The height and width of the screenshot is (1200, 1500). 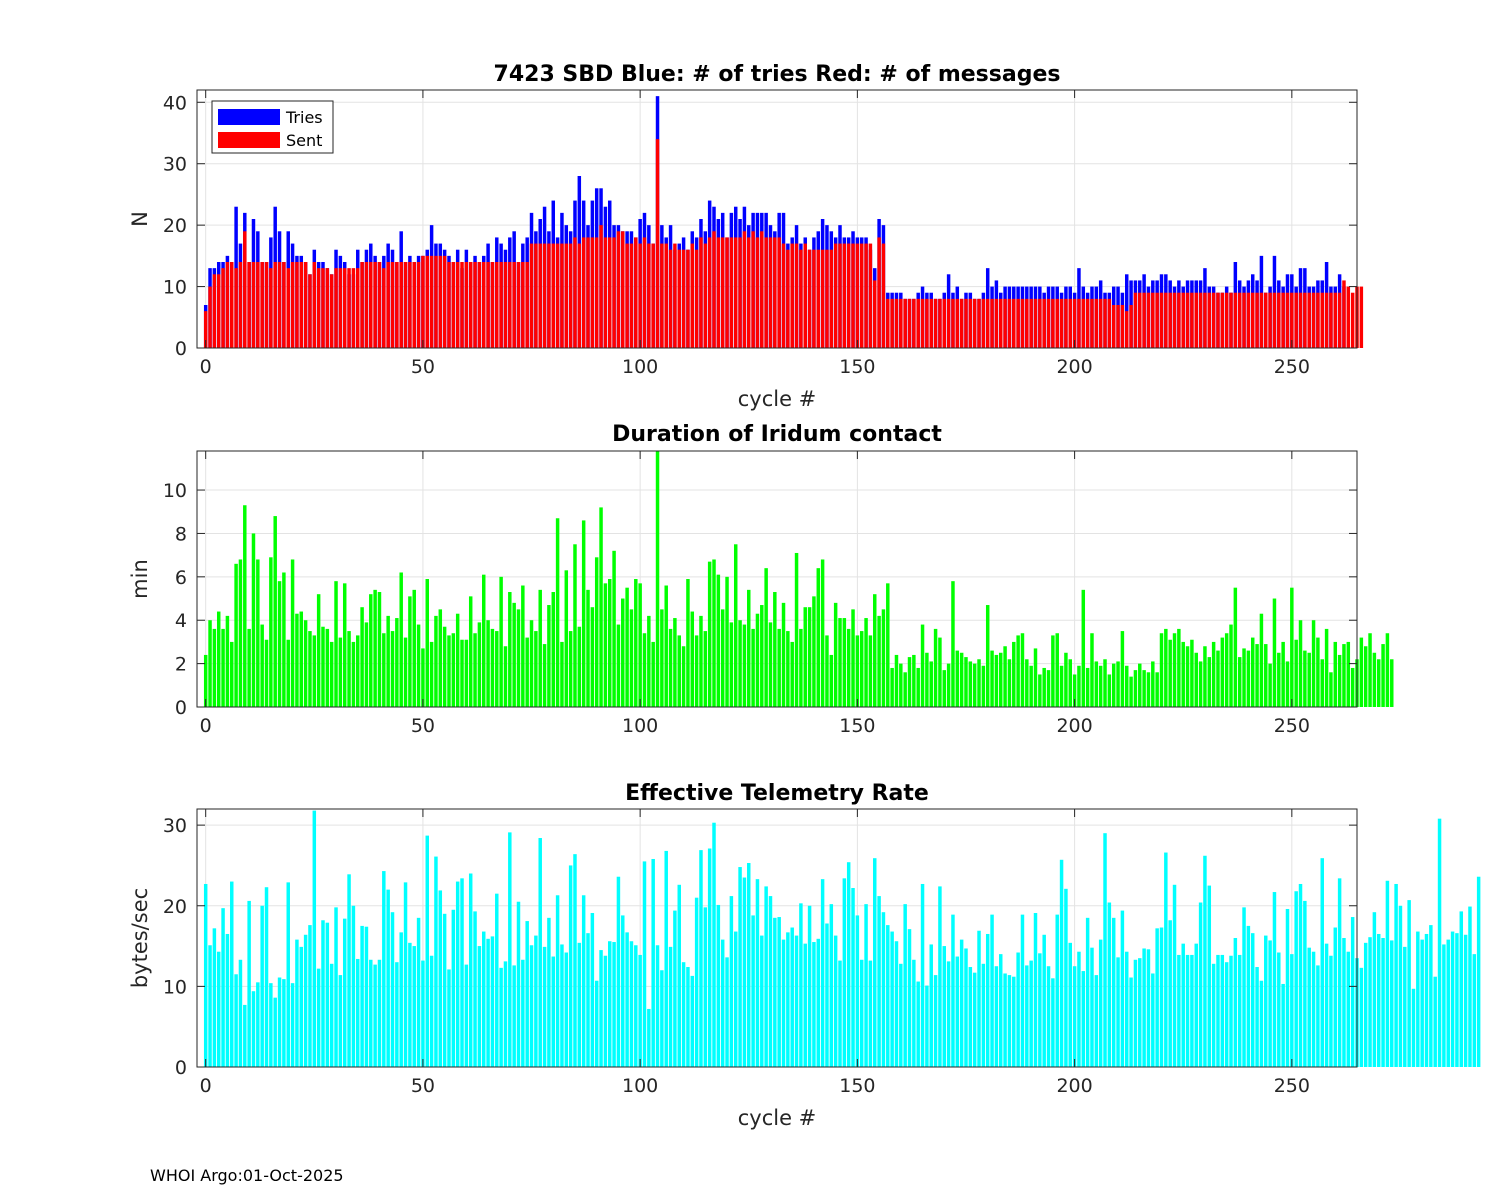 What do you see at coordinates (181, 665) in the screenshot?
I see `dur-ytick-label: 2` at bounding box center [181, 665].